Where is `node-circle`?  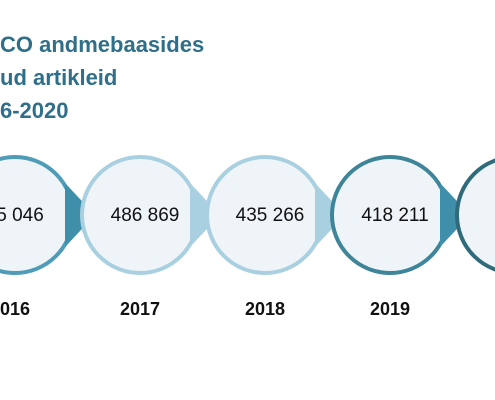
node-circle is located at coordinates (475, 215).